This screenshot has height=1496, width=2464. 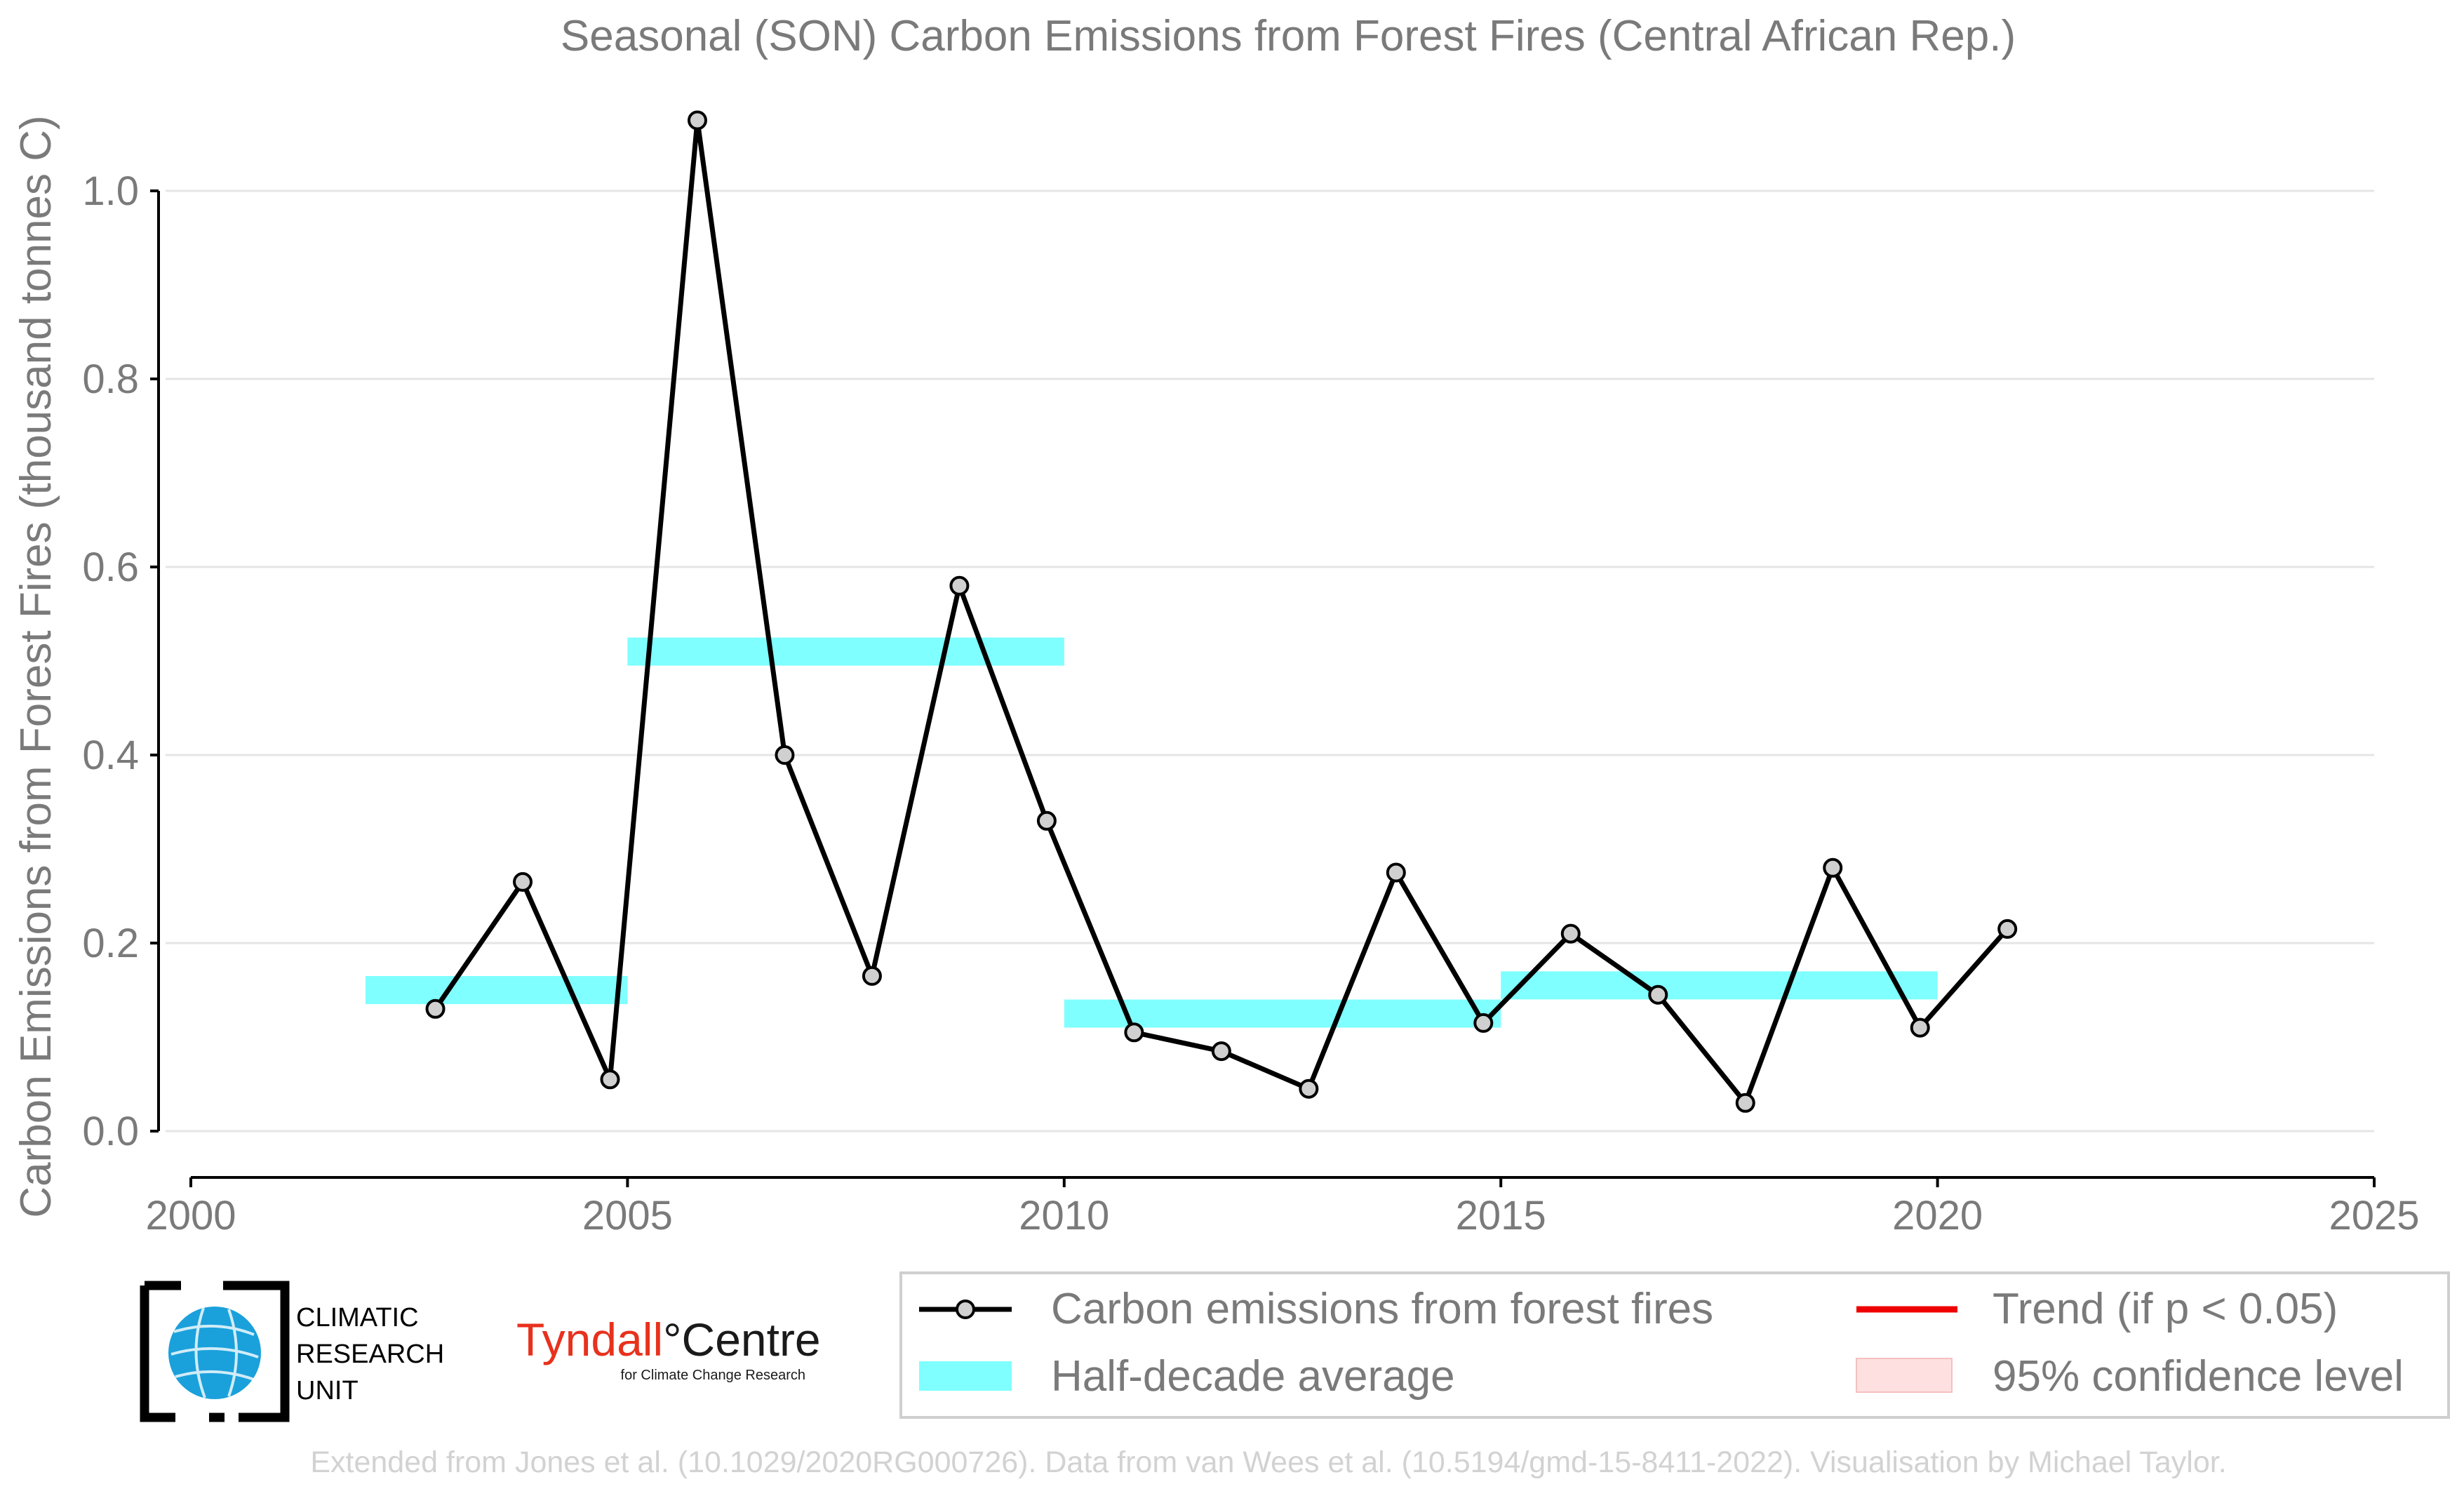 What do you see at coordinates (1501, 1215) in the screenshot?
I see `x-tick-label: 2015` at bounding box center [1501, 1215].